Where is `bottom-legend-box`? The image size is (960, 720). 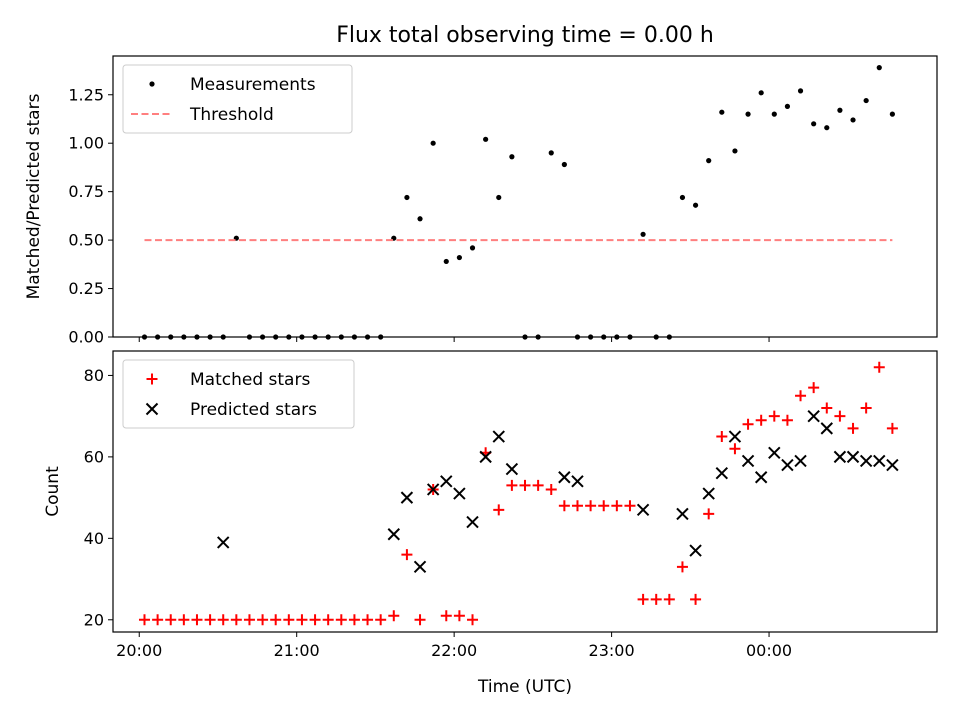
bottom-legend-box is located at coordinates (238, 394).